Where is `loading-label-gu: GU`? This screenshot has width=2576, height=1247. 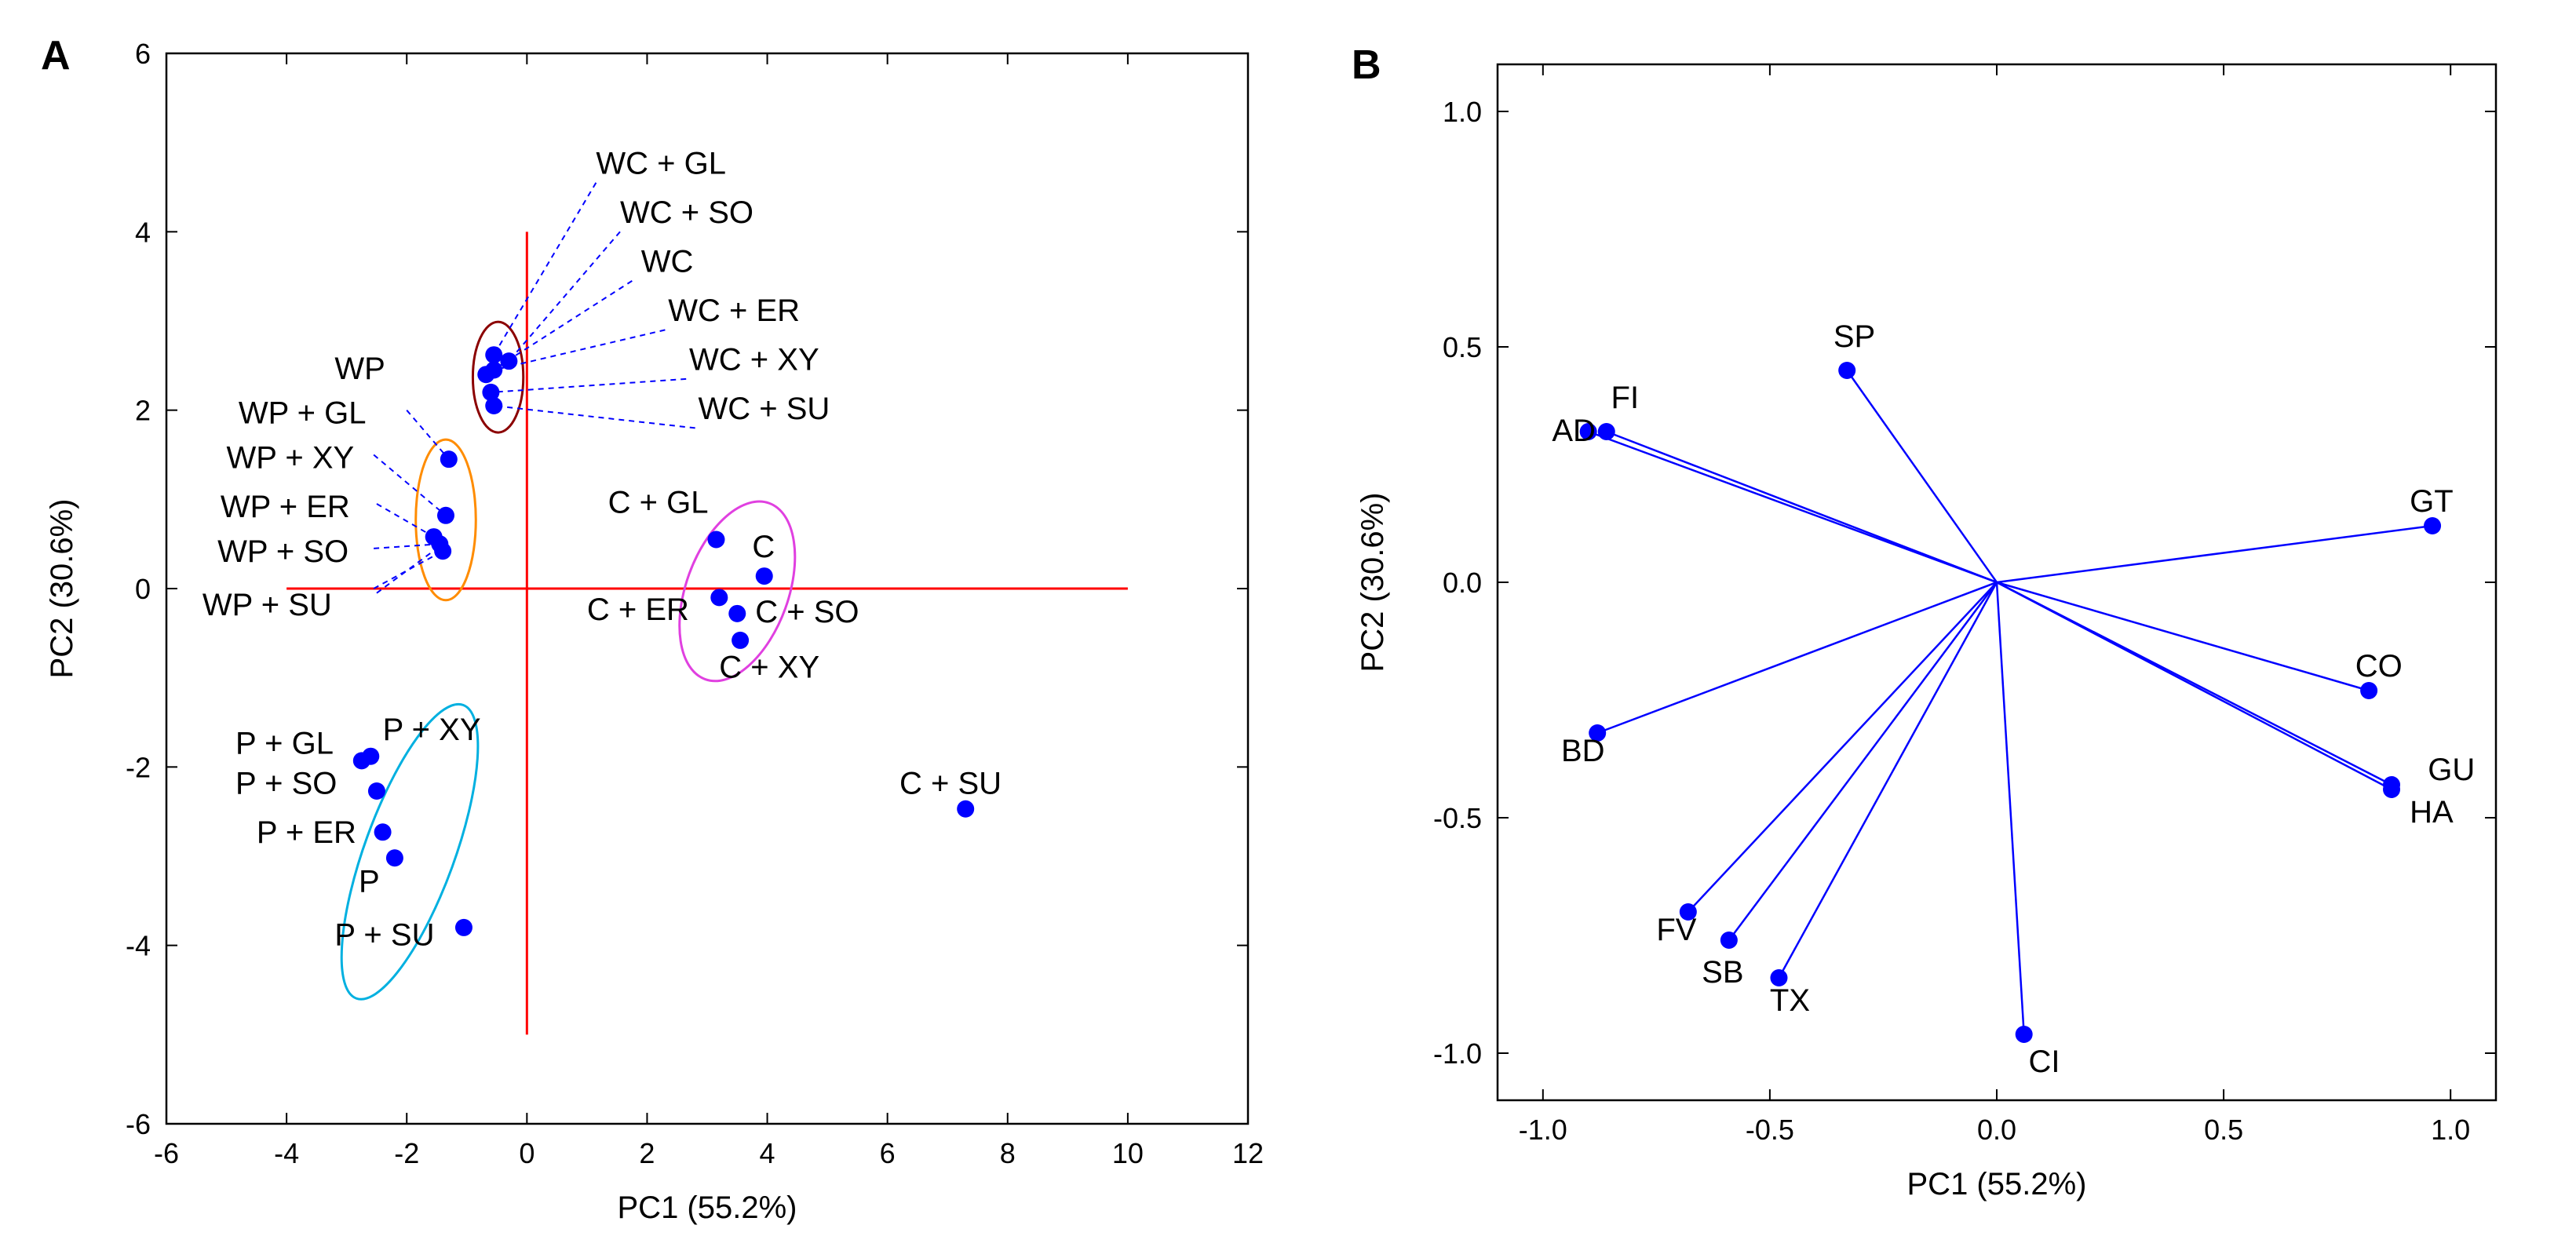
loading-label-gu: GU is located at coordinates (2451, 770).